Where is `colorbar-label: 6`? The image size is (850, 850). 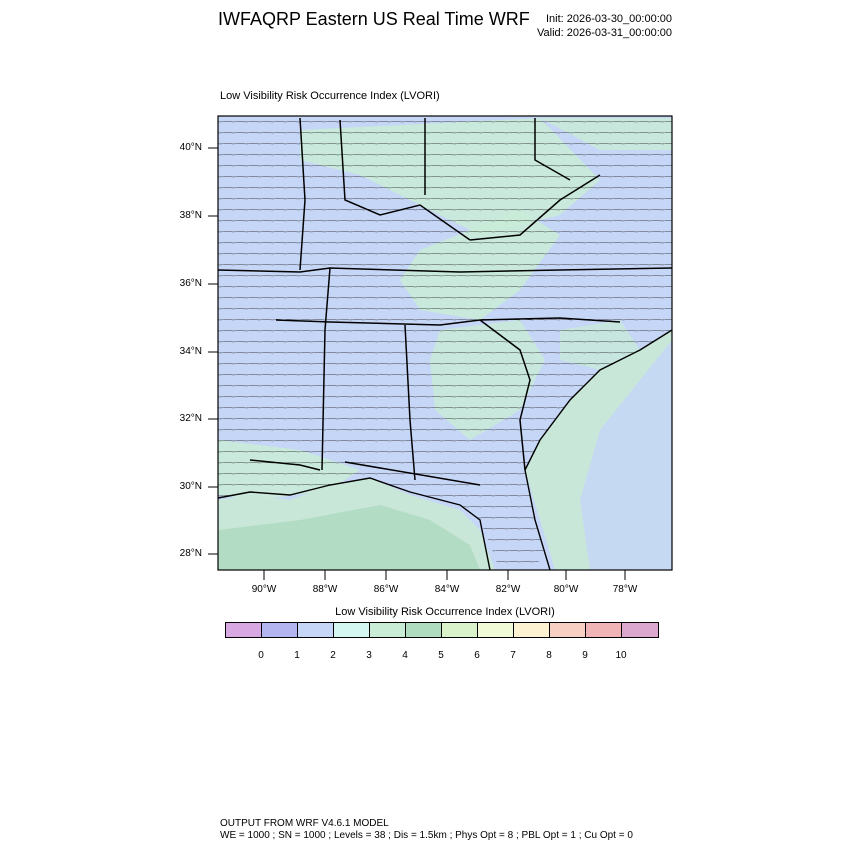 colorbar-label: 6 is located at coordinates (477, 655).